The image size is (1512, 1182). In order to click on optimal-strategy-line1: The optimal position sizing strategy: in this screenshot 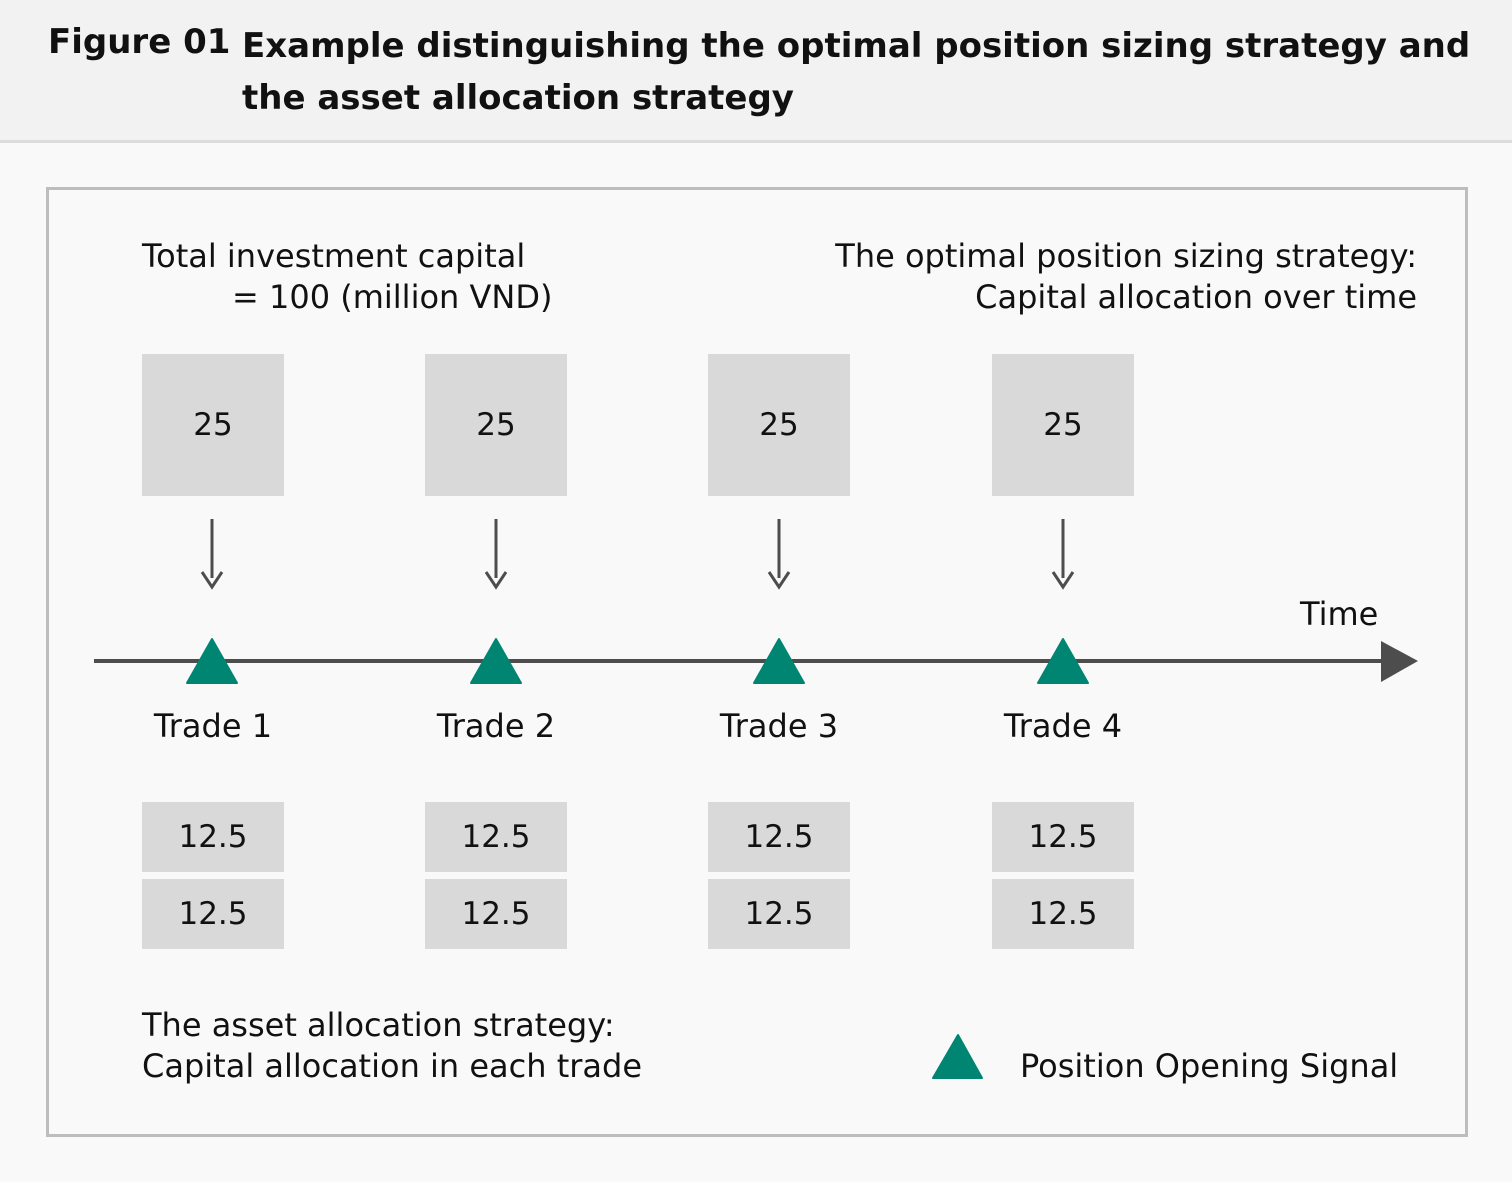, I will do `click(1126, 256)`.